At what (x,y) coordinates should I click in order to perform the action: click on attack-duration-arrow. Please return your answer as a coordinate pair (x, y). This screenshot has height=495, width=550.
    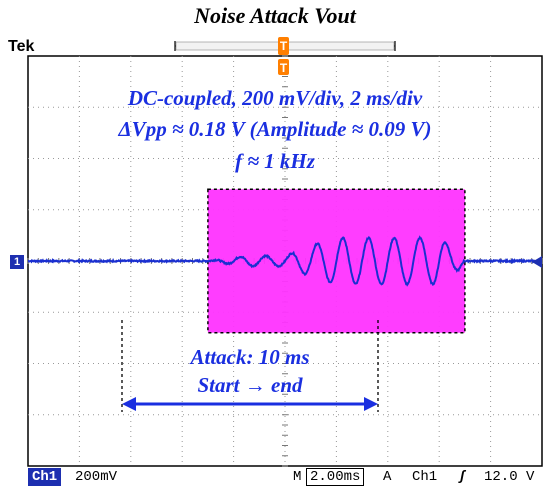
    Looking at the image, I should click on (250, 366).